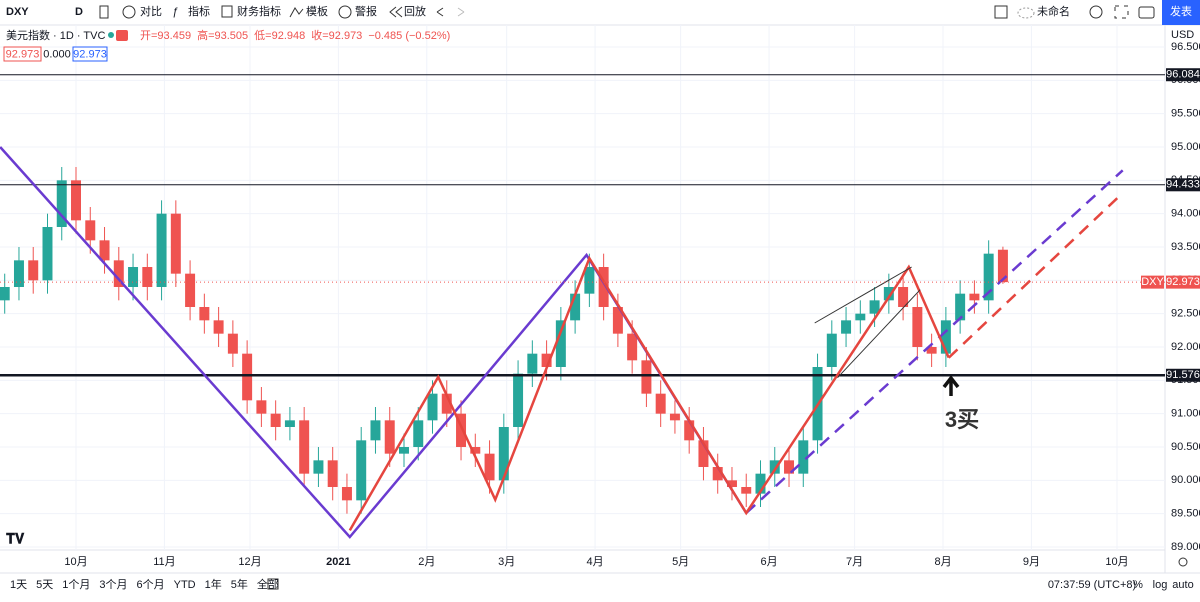  What do you see at coordinates (1183, 375) in the screenshot?
I see `price-tag-label: 91.576` at bounding box center [1183, 375].